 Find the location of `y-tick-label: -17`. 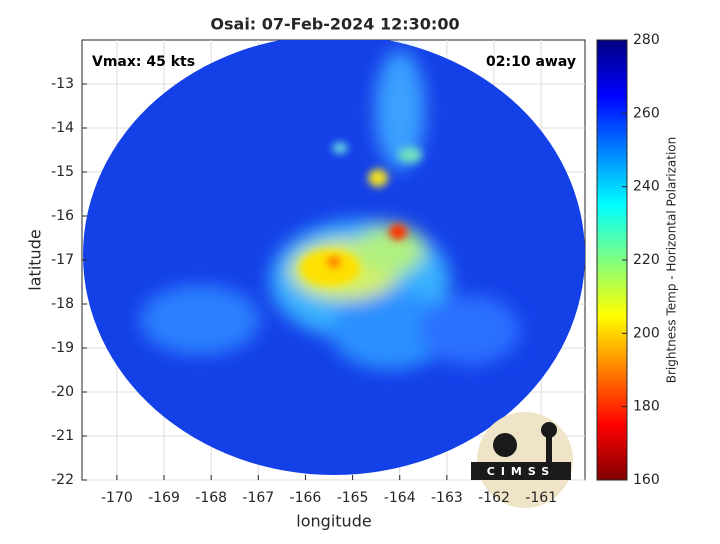

y-tick-label: -17 is located at coordinates (62, 260).